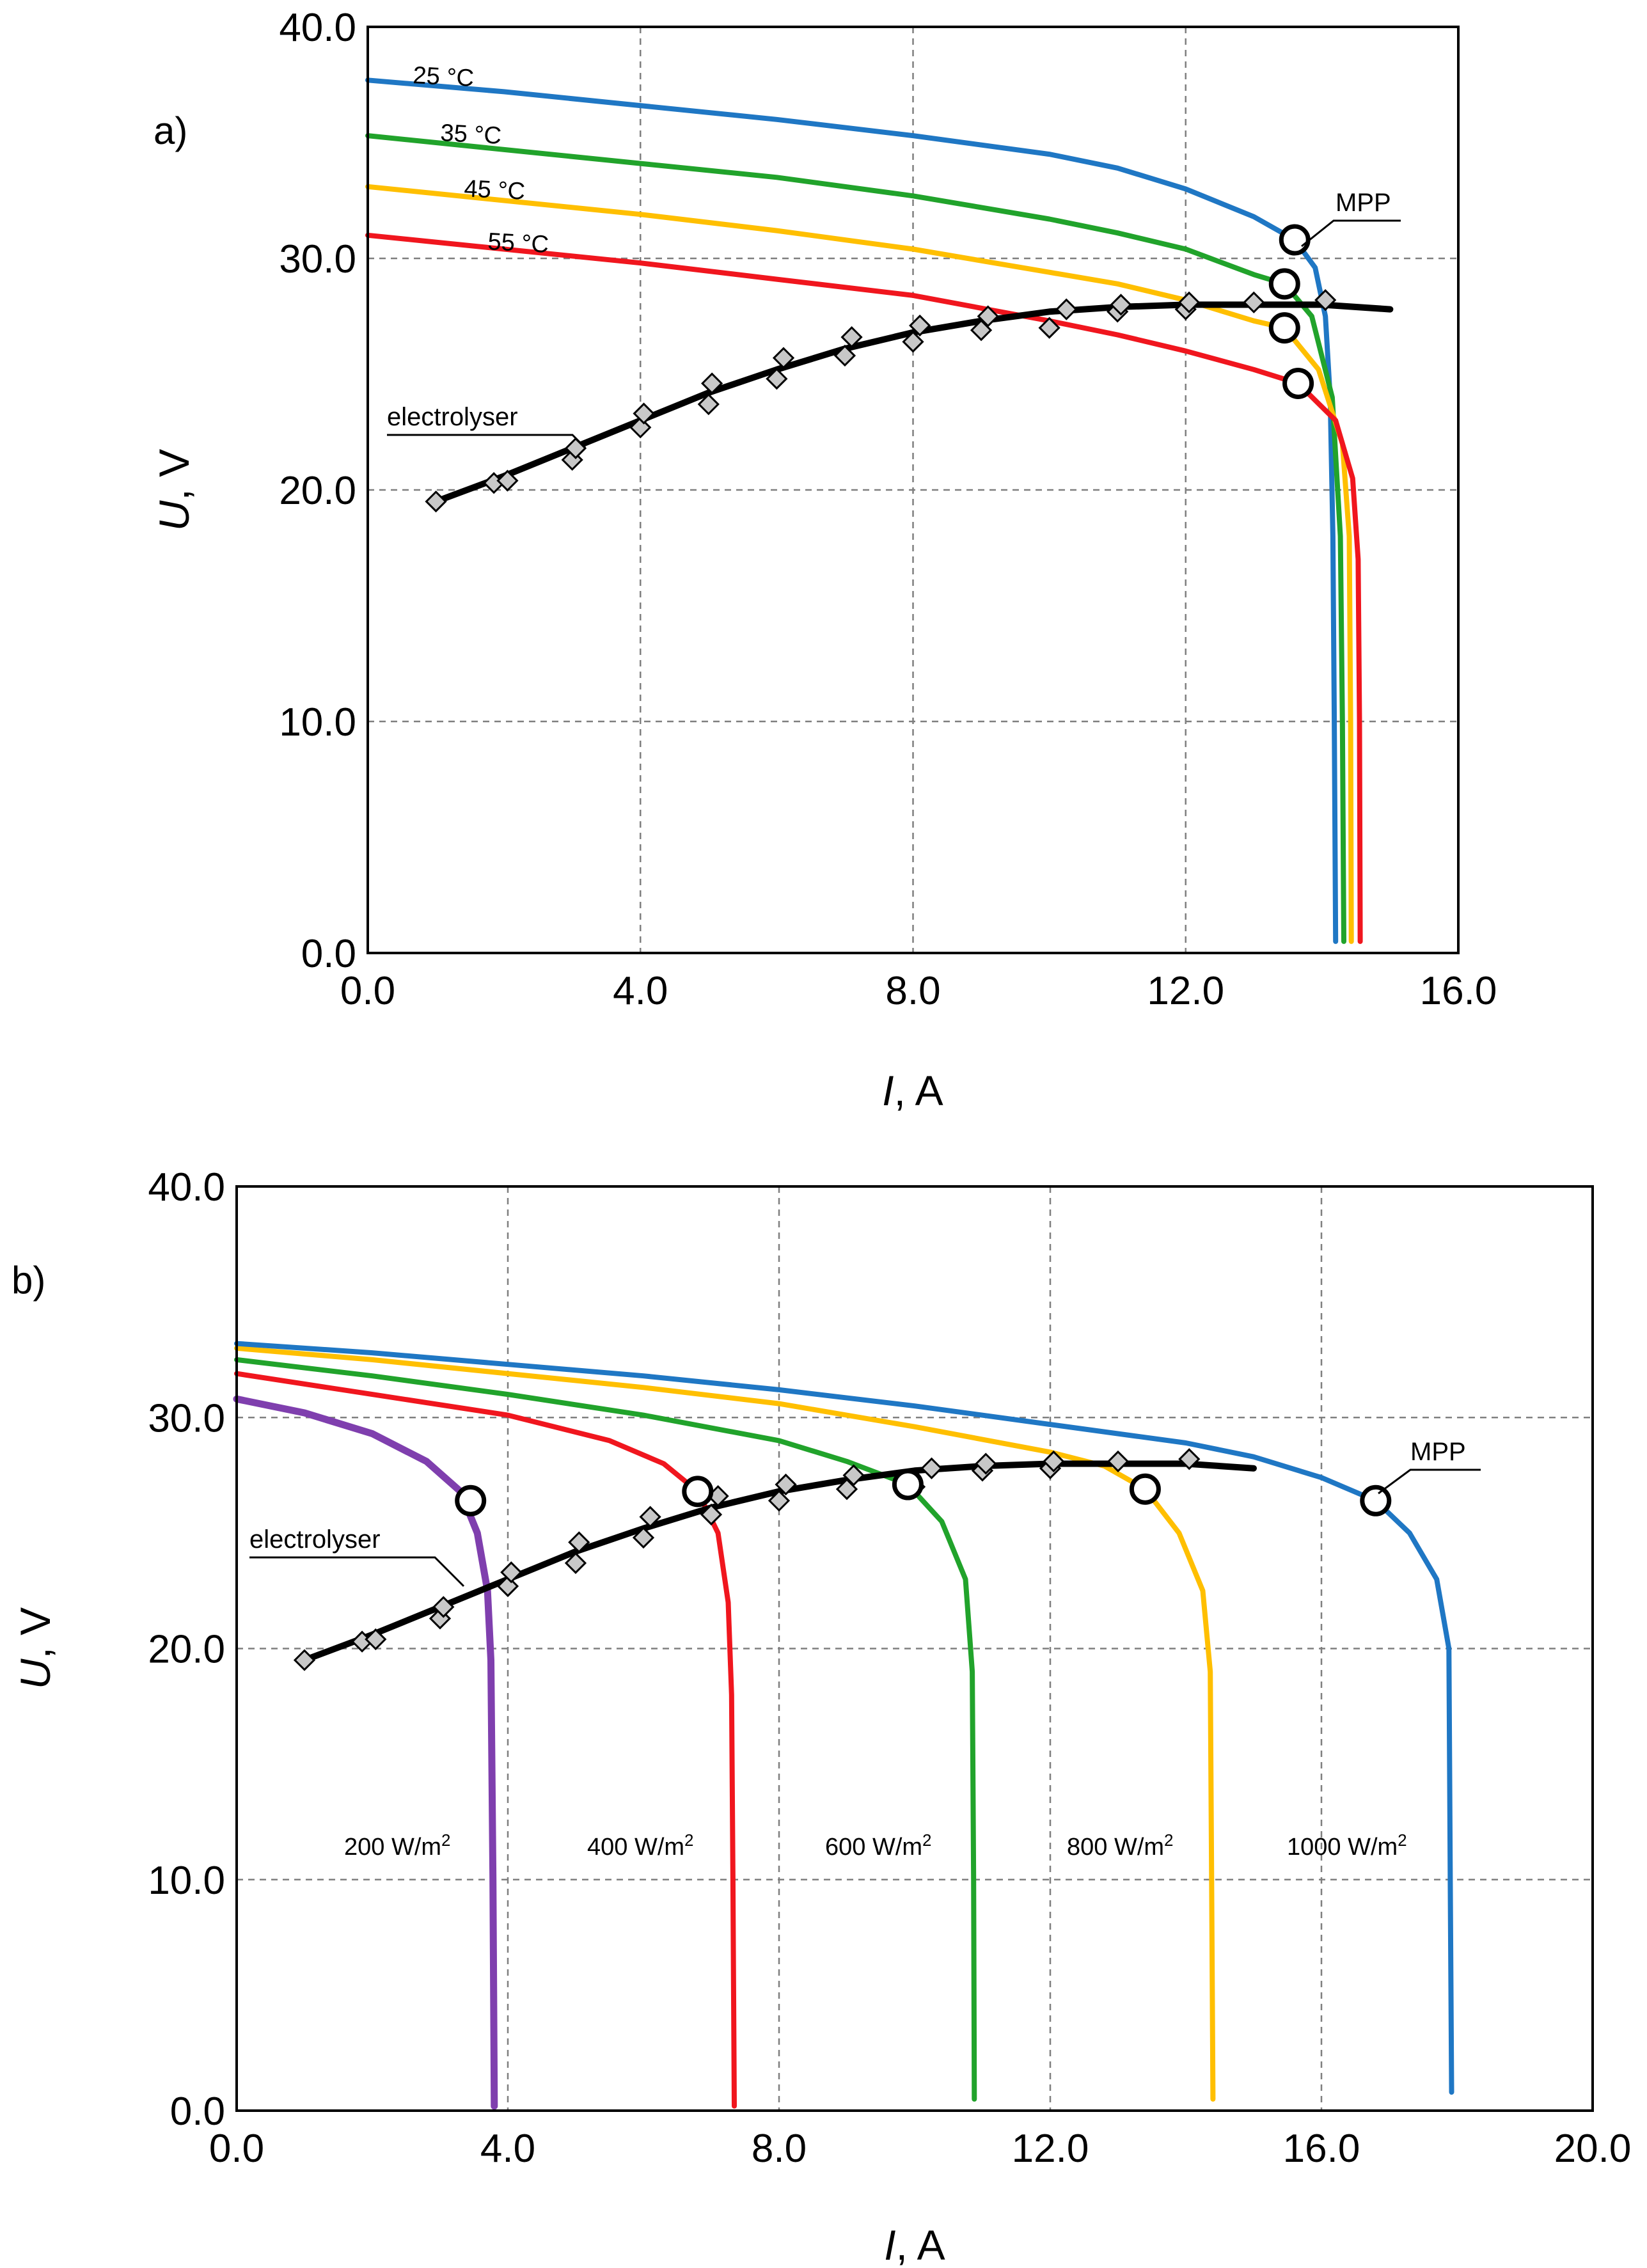 The image size is (1647, 2268). Describe the element at coordinates (444, 77) in the screenshot. I see `panel-a-curve-label-25: 25 °C` at that location.